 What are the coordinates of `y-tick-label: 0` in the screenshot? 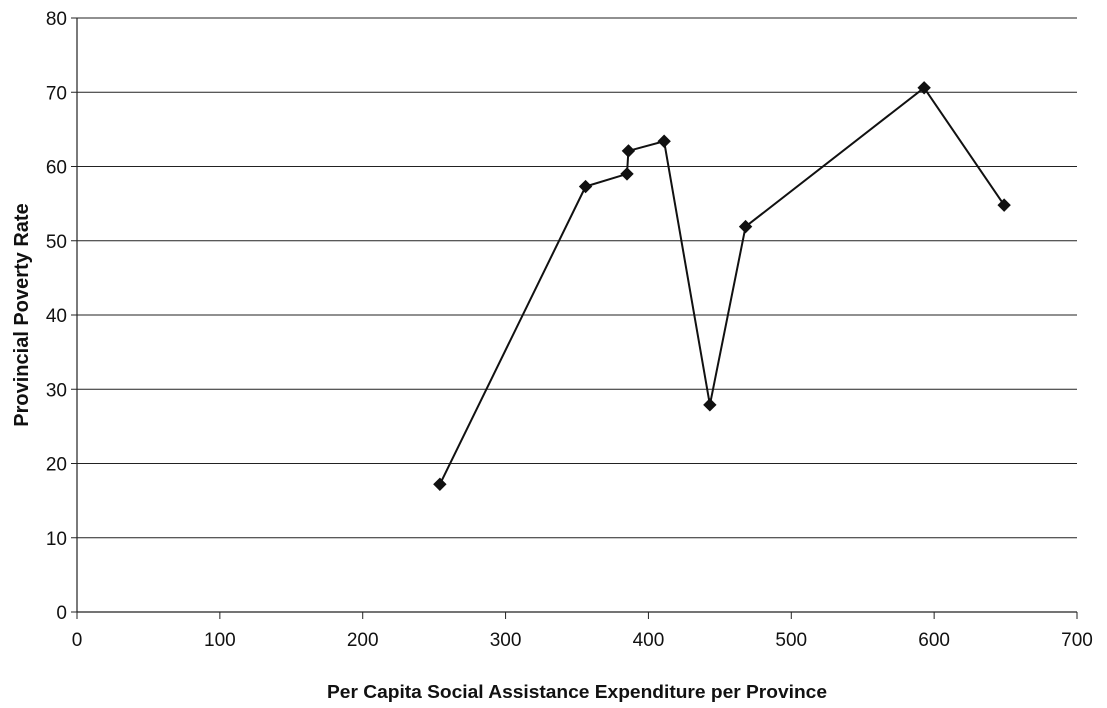 It's located at (61, 613).